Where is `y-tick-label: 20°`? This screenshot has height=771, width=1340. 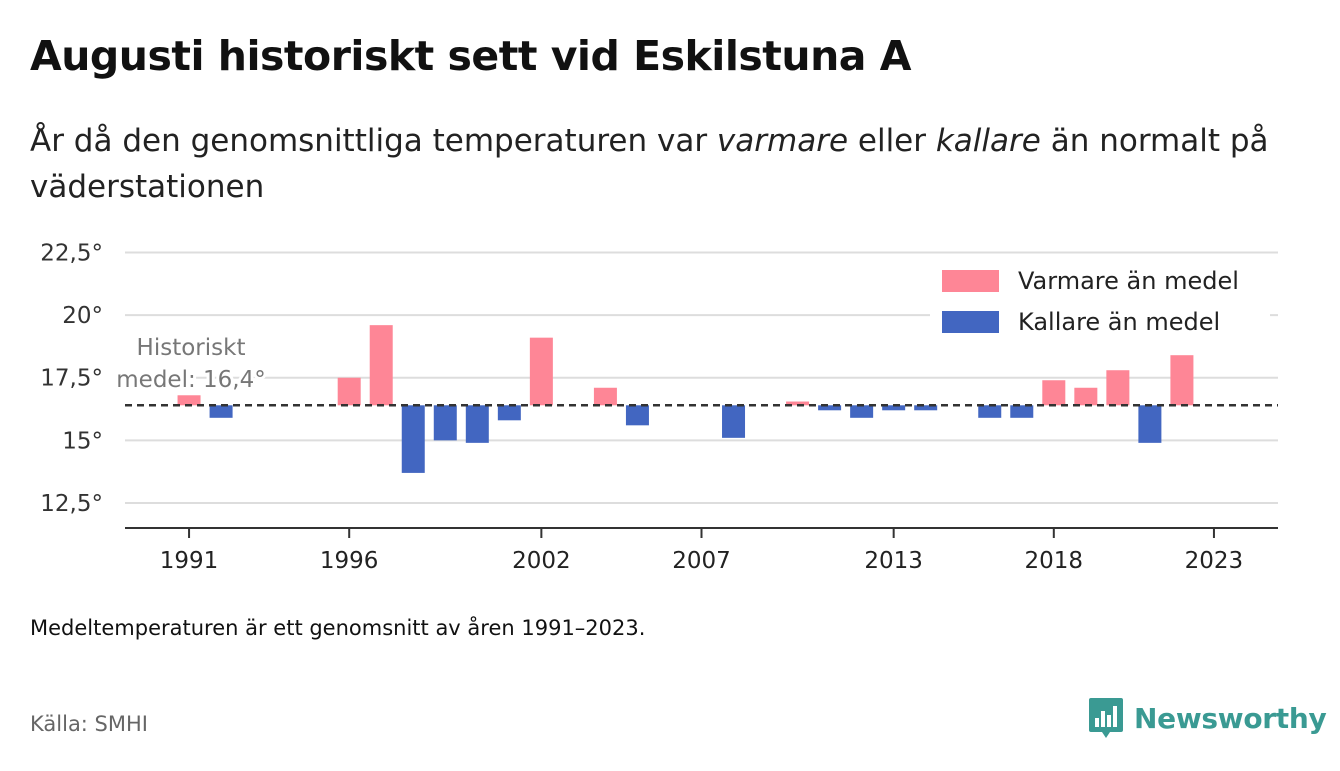 y-tick-label: 20° is located at coordinates (82, 316).